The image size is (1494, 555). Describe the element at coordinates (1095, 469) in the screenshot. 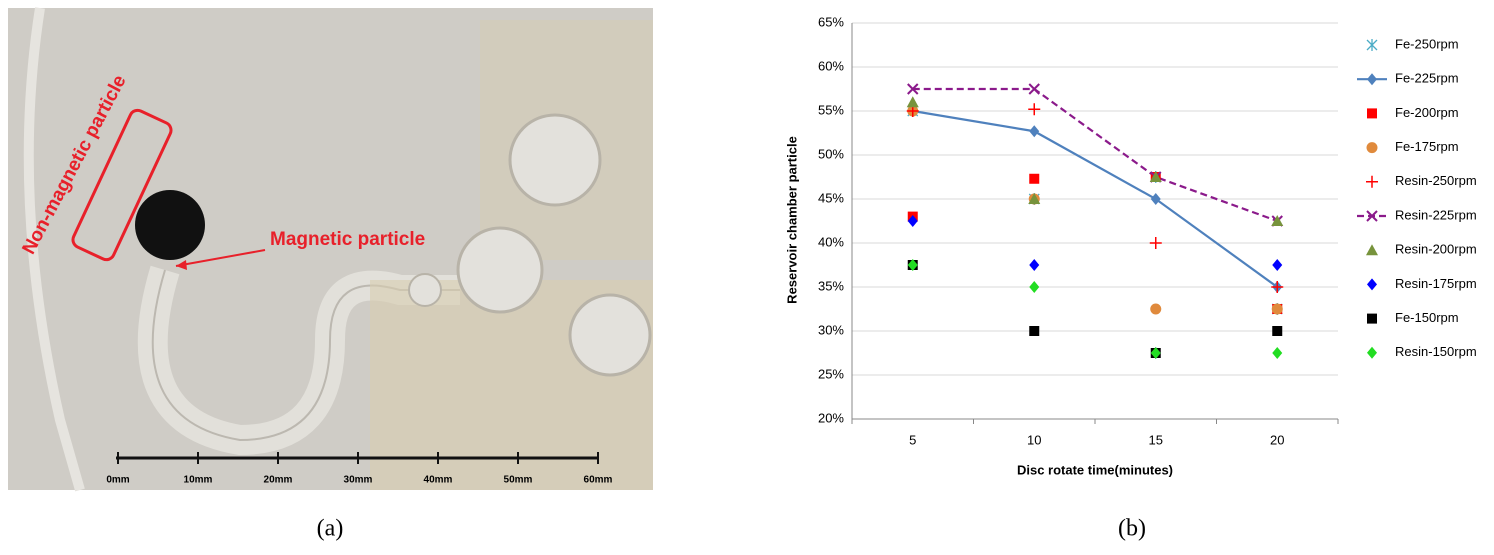

I see `x-axis-title: Disc rotate time(minutes)` at that location.